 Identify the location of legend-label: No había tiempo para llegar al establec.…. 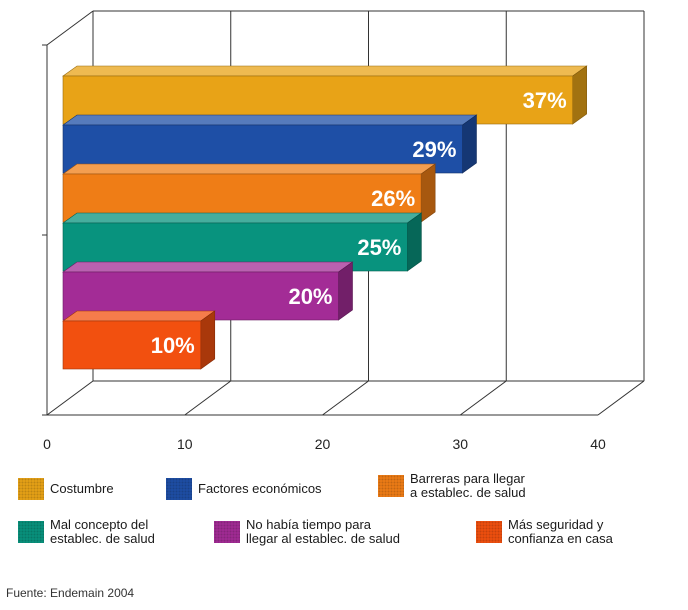
(323, 531).